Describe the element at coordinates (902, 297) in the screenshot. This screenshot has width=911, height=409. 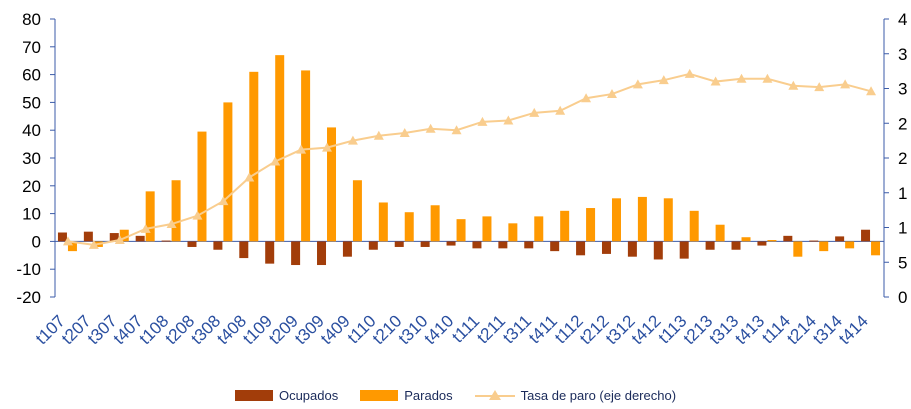
I see `y2-tick-label: 0` at that location.